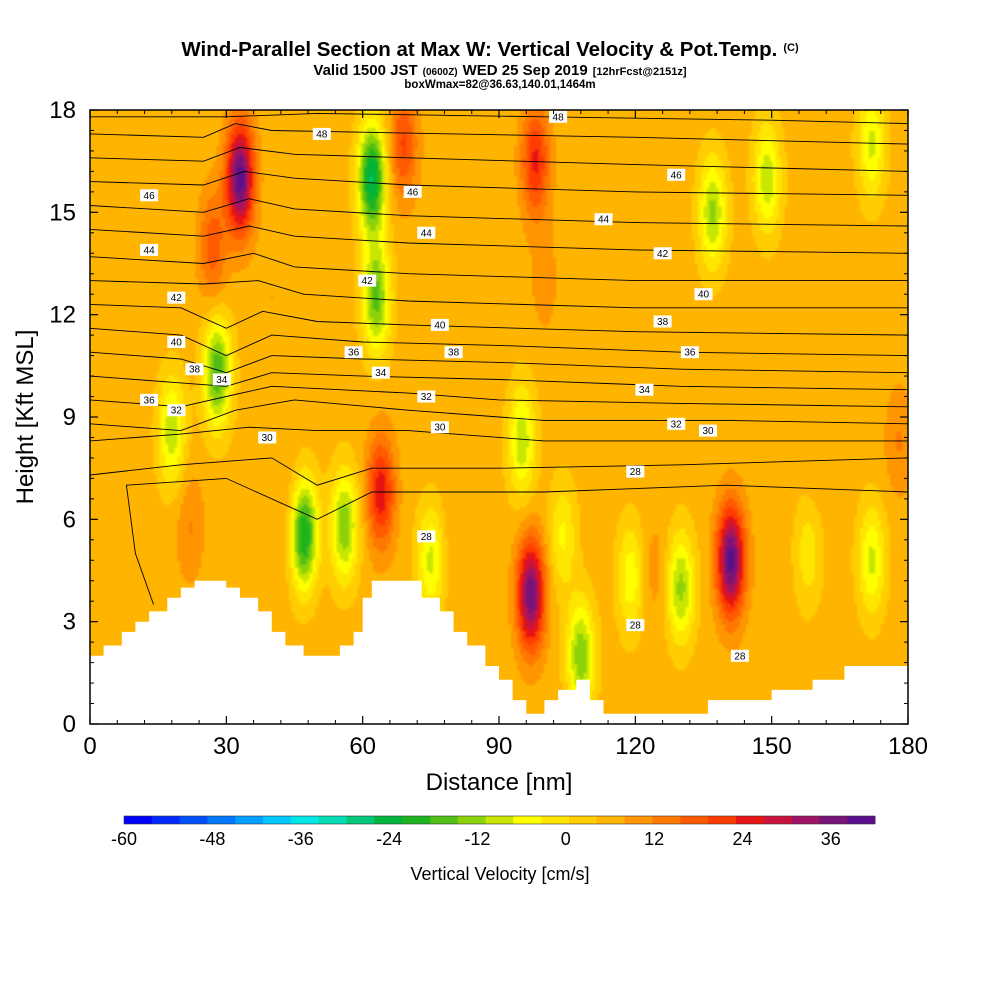 The width and height of the screenshot is (1000, 1000). Describe the element at coordinates (89, 746) in the screenshot. I see `x-tick-label: 0` at that location.